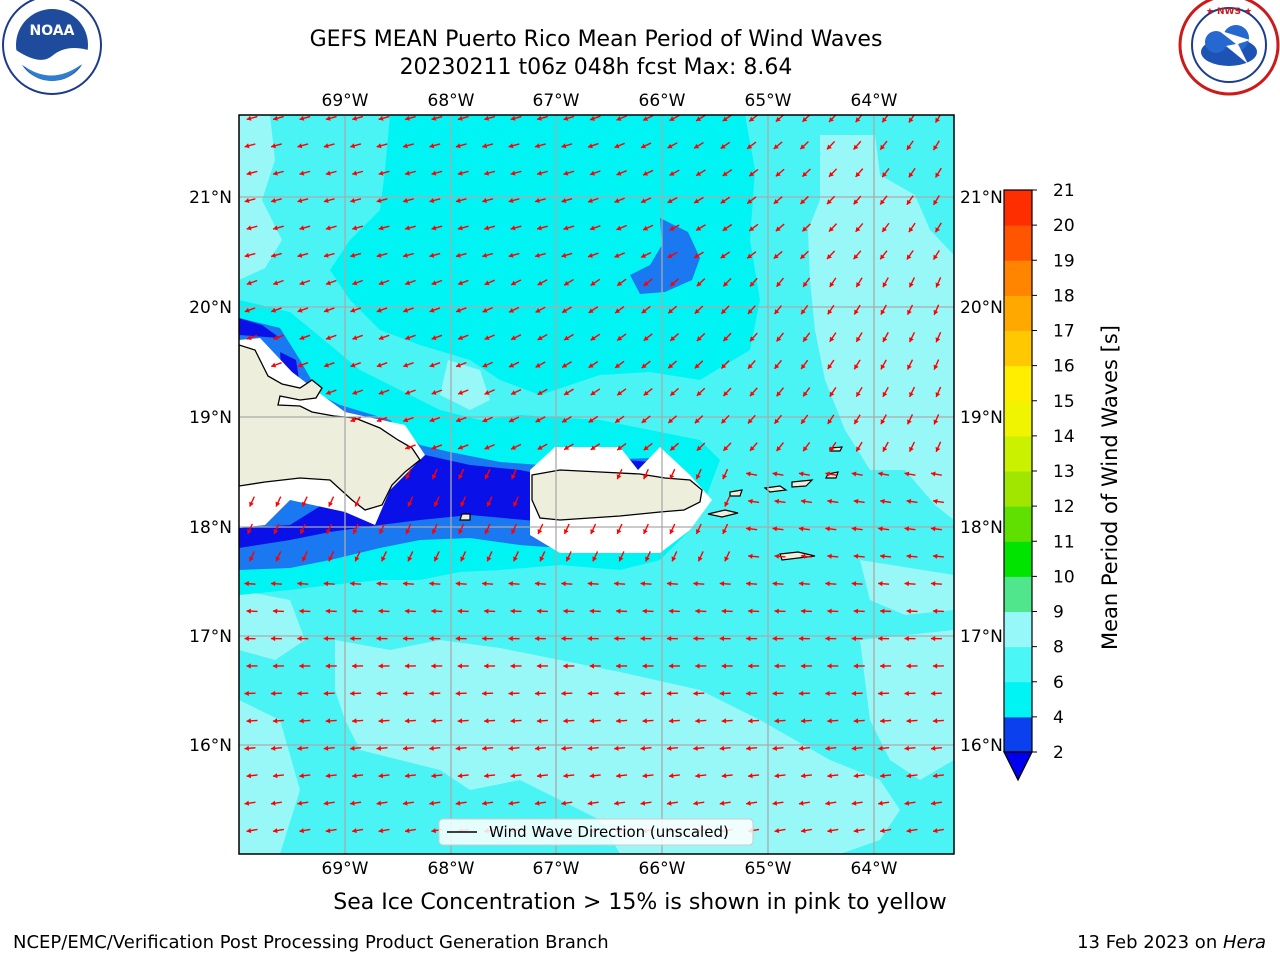  I want to click on lon-label-bottom: 64°W, so click(874, 869).